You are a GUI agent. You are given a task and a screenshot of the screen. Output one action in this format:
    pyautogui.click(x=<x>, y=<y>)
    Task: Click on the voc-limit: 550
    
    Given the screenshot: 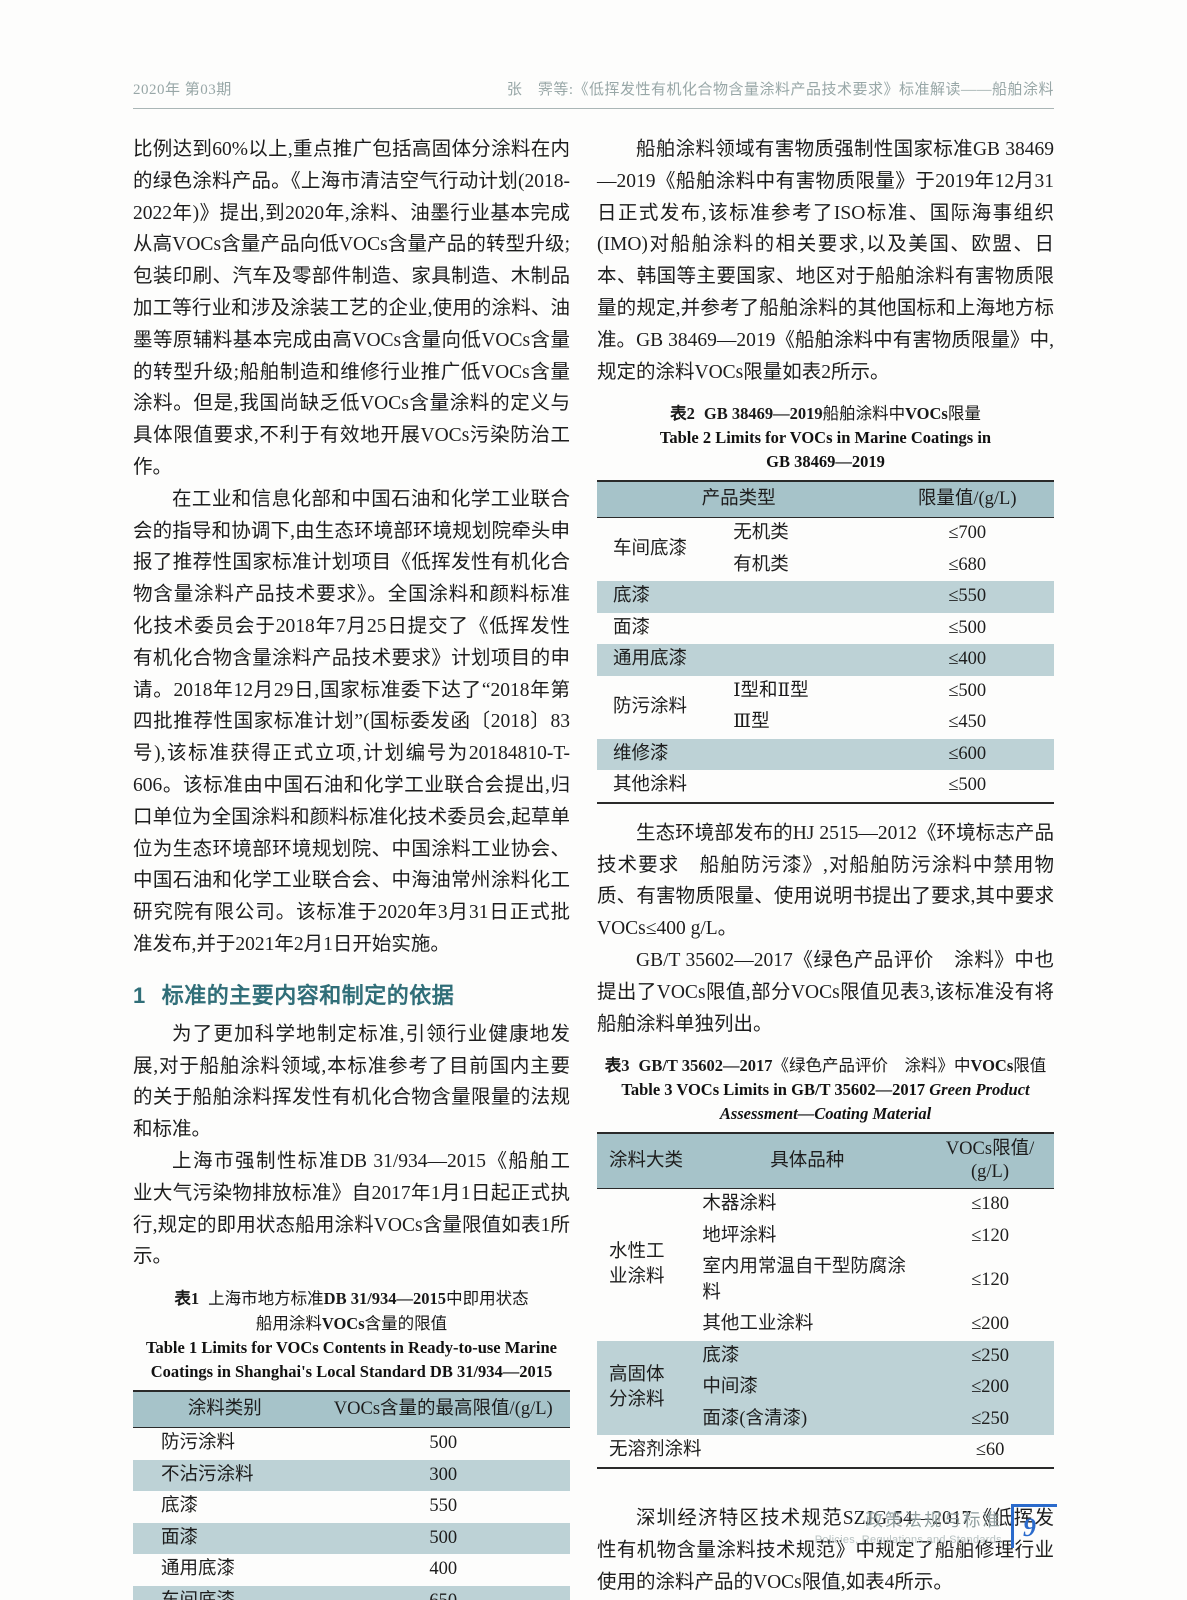 What is the action you would take?
    pyautogui.click(x=443, y=1506)
    